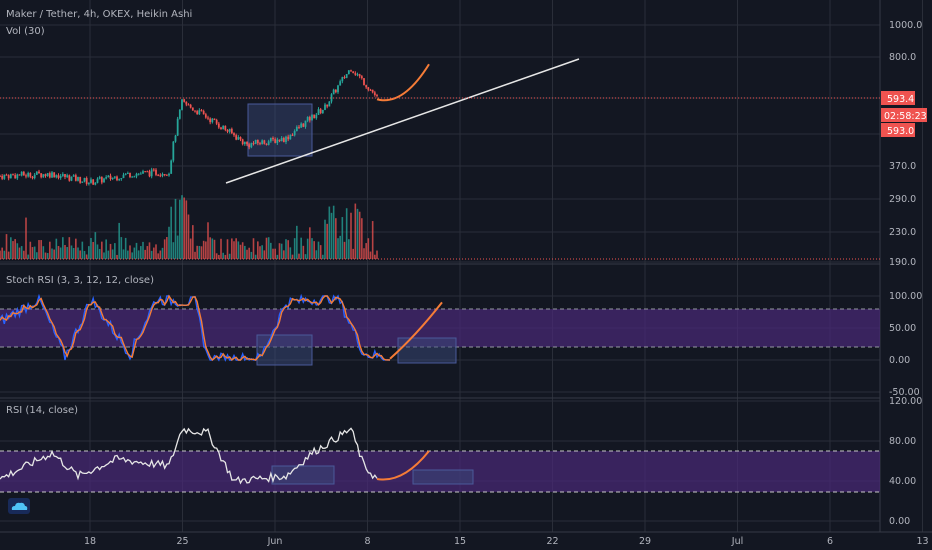  Describe the element at coordinates (99, 14) in the screenshot. I see `chart-title: Maker / Tether, 4h, OKEX, Heikin Ashi` at that location.